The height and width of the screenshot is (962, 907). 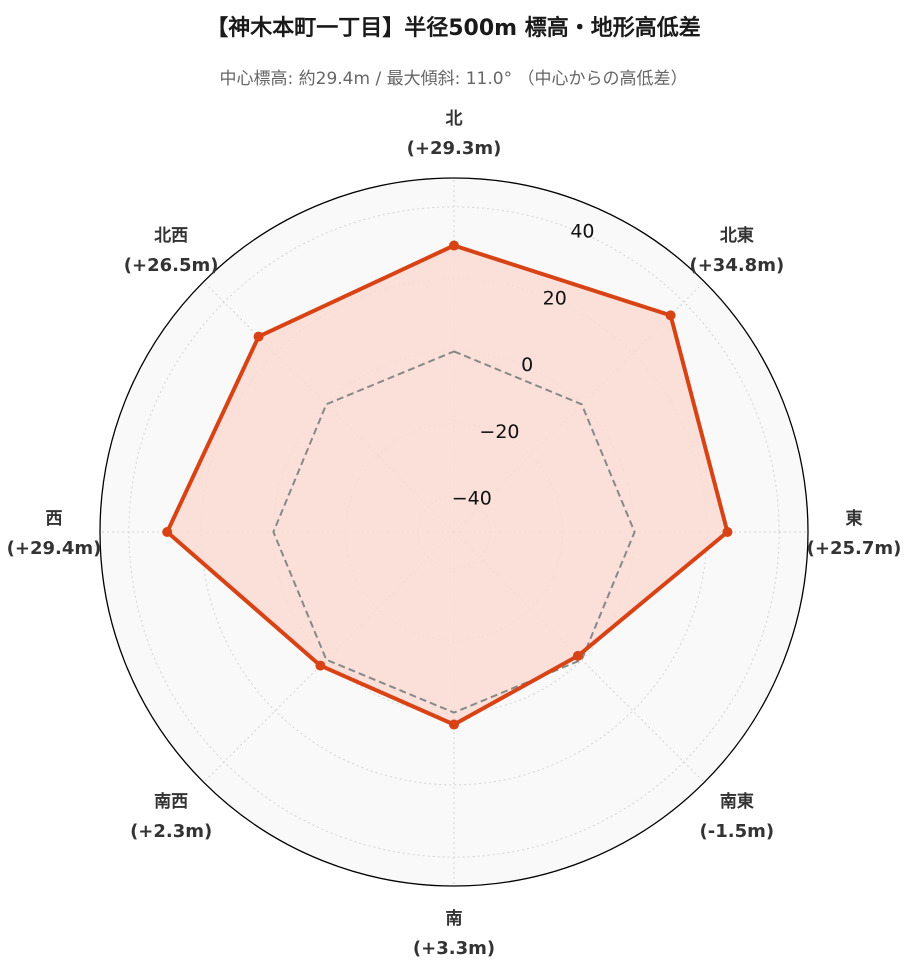 What do you see at coordinates (453, 79) in the screenshot?
I see `chart-subtitle: 中心標高: 約29.4m / 最大傾斜: 11.0° （中心からの高低差）` at bounding box center [453, 79].